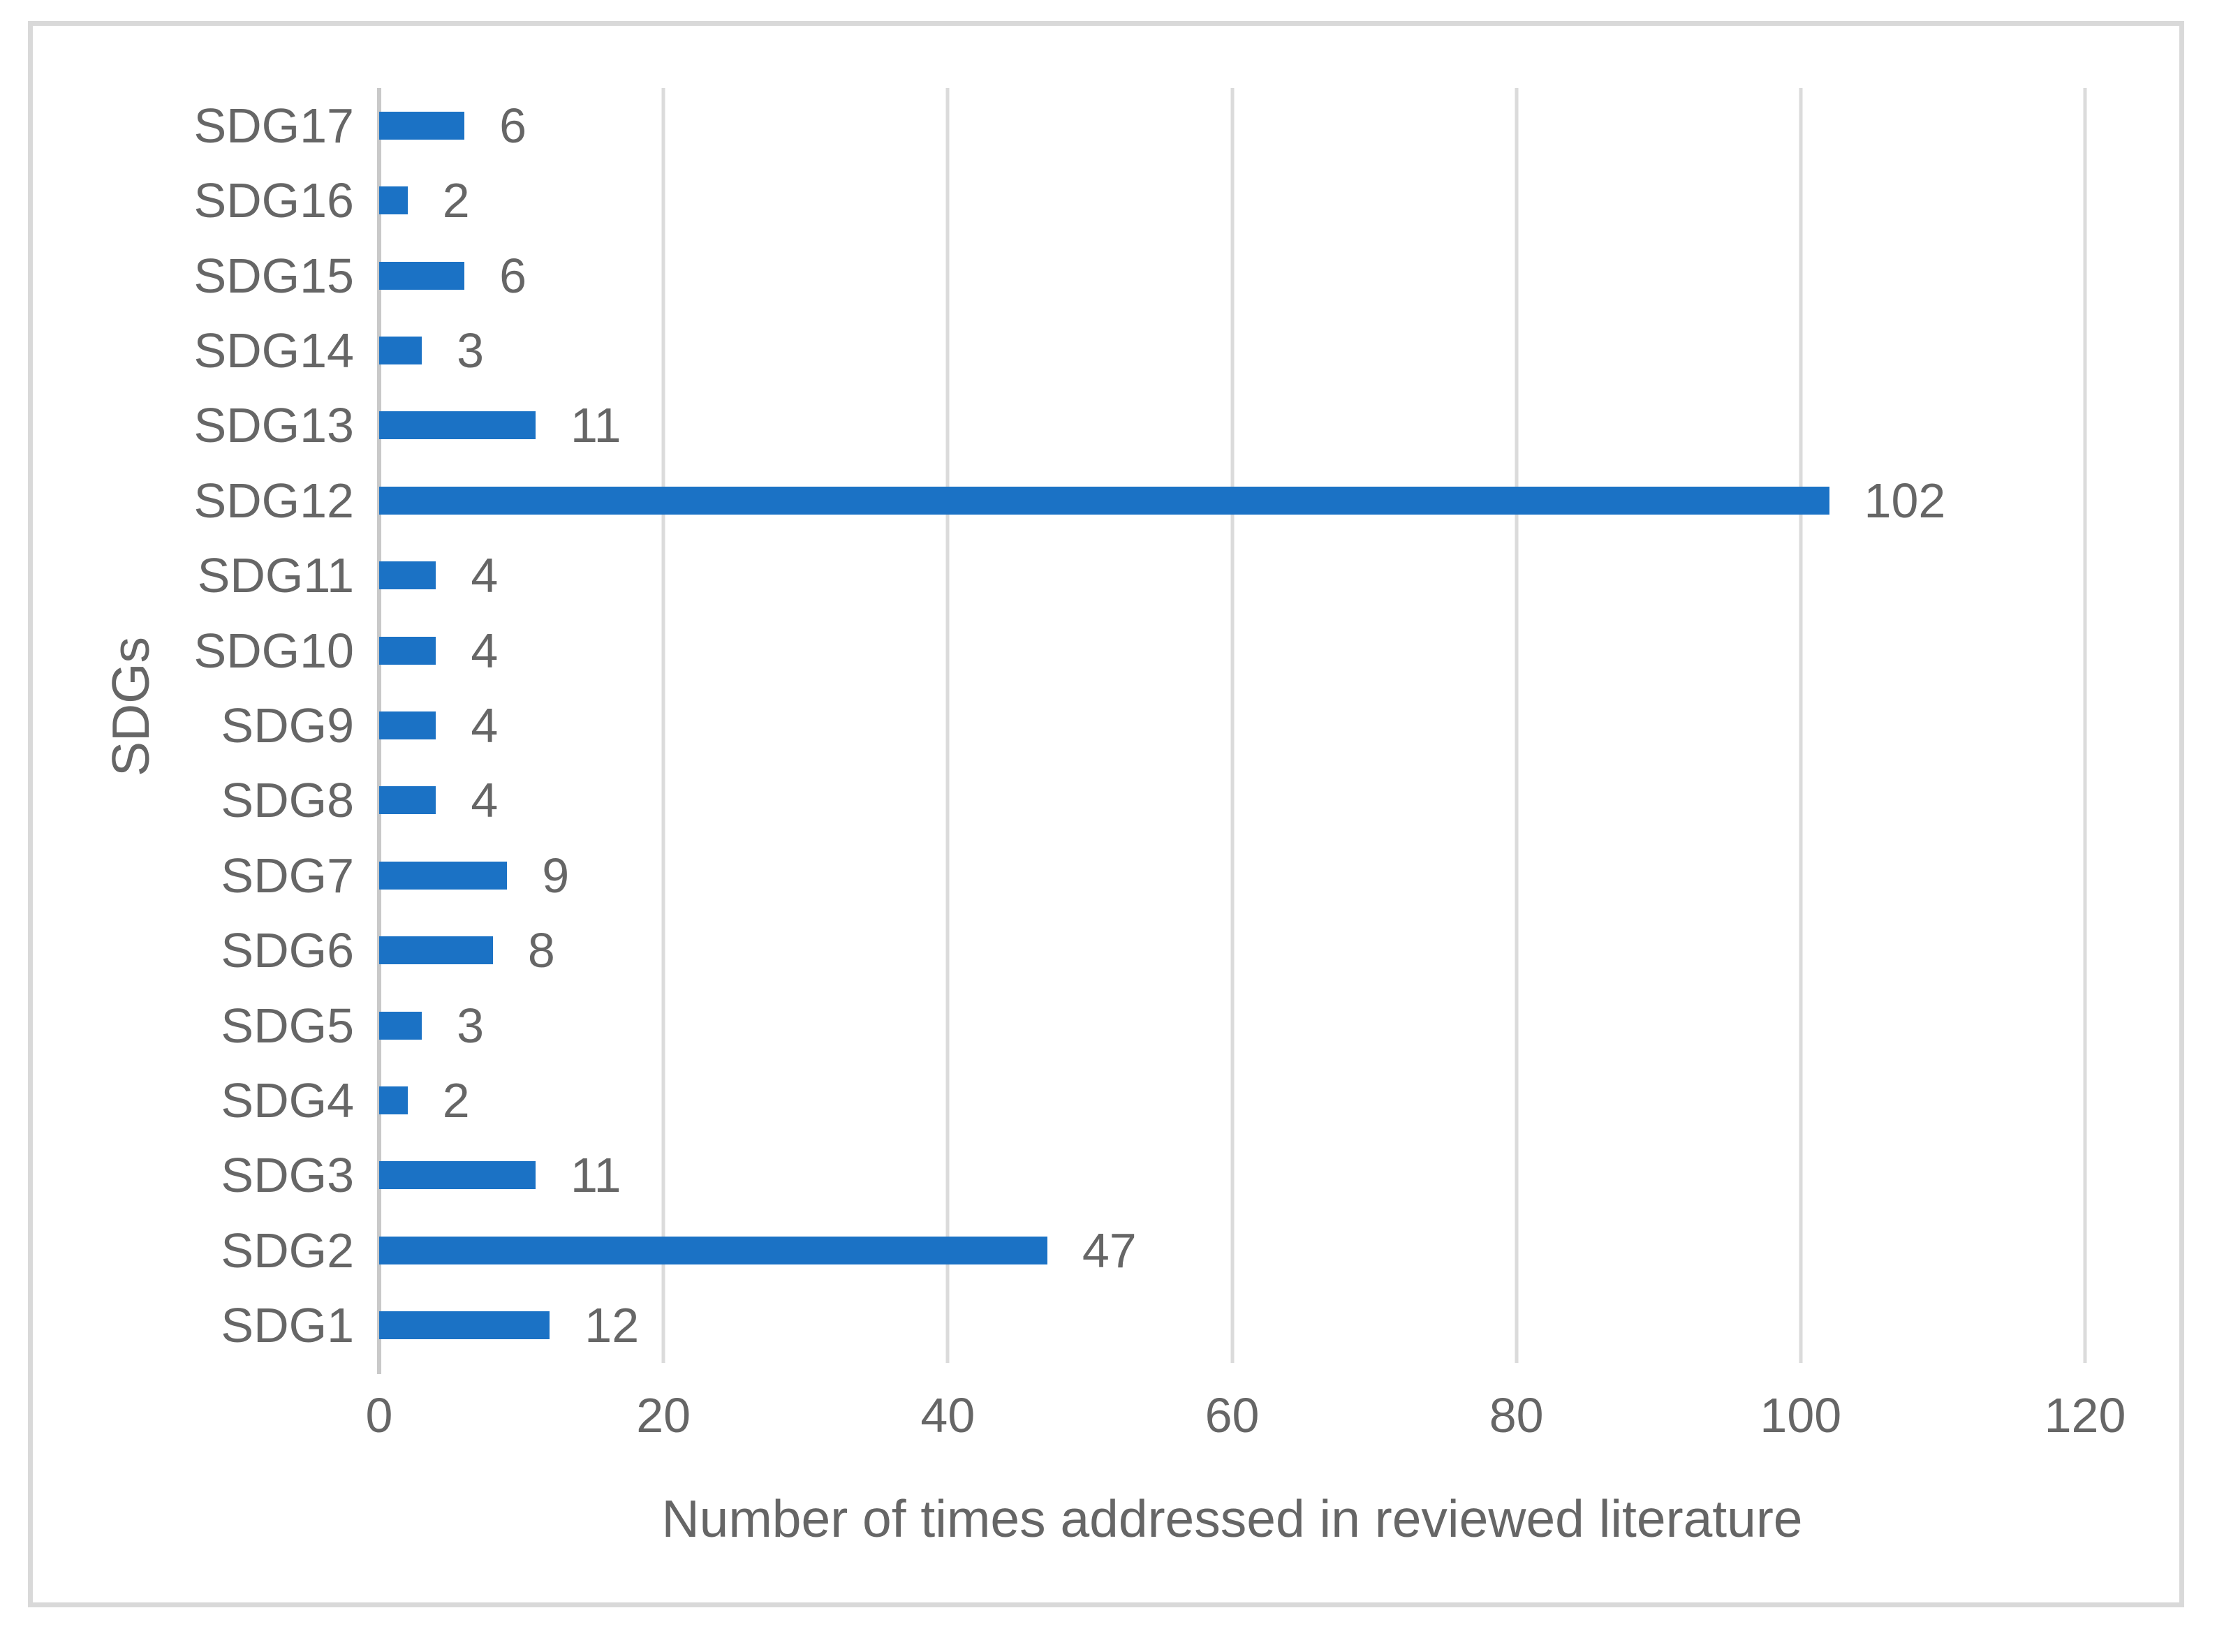  What do you see at coordinates (274, 125) in the screenshot?
I see `category-label: SDG17` at bounding box center [274, 125].